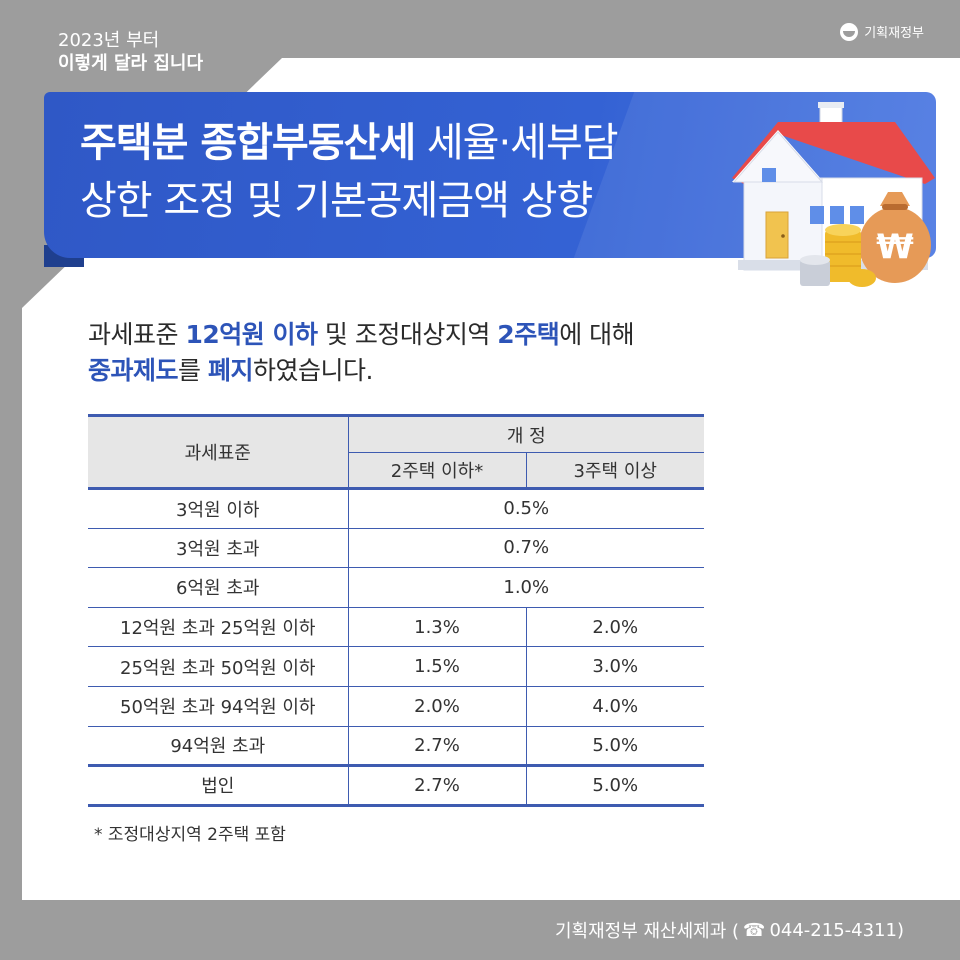 The height and width of the screenshot is (960, 960). I want to click on table-row: 12억원 초과 25억원 이하 1.3% 2.0%, so click(396, 627).